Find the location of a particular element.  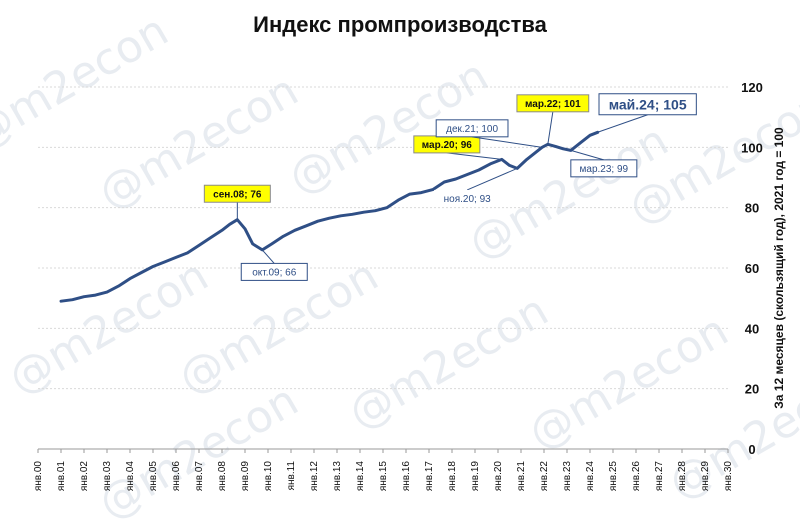

y-tick-label: 40 is located at coordinates (752, 328).